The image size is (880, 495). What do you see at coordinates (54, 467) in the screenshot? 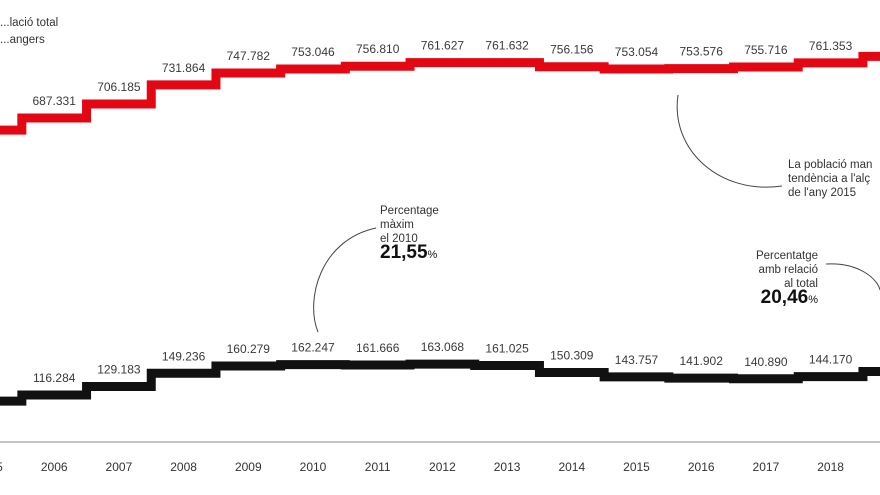
I see `x-tick-label: 2006` at bounding box center [54, 467].